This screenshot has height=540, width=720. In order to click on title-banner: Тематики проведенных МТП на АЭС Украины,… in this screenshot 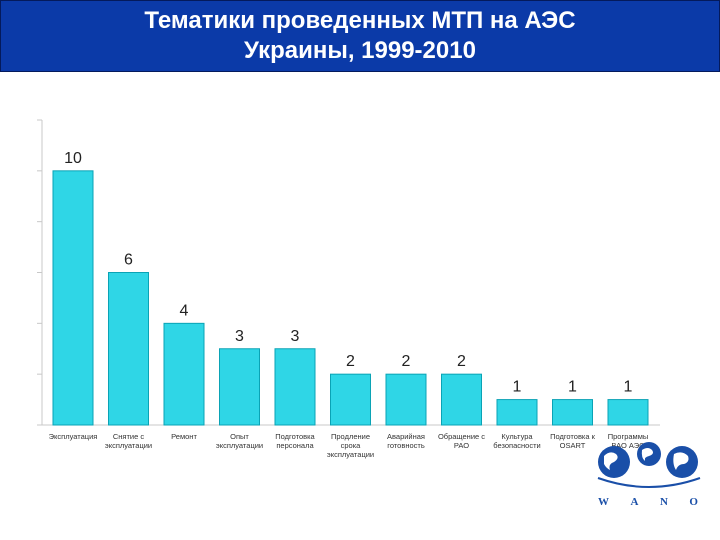, I will do `click(360, 36)`.